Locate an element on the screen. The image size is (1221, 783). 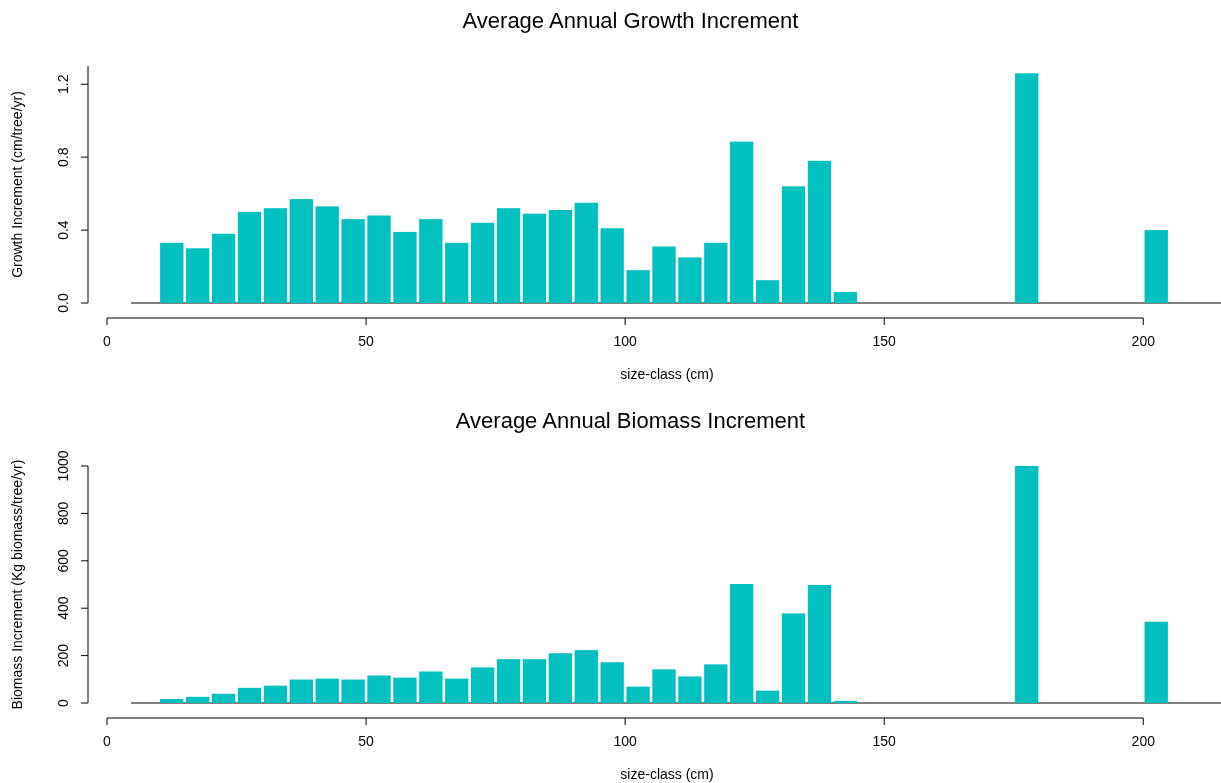
chart-title: Average Annual Growth Increment is located at coordinates (630, 20).